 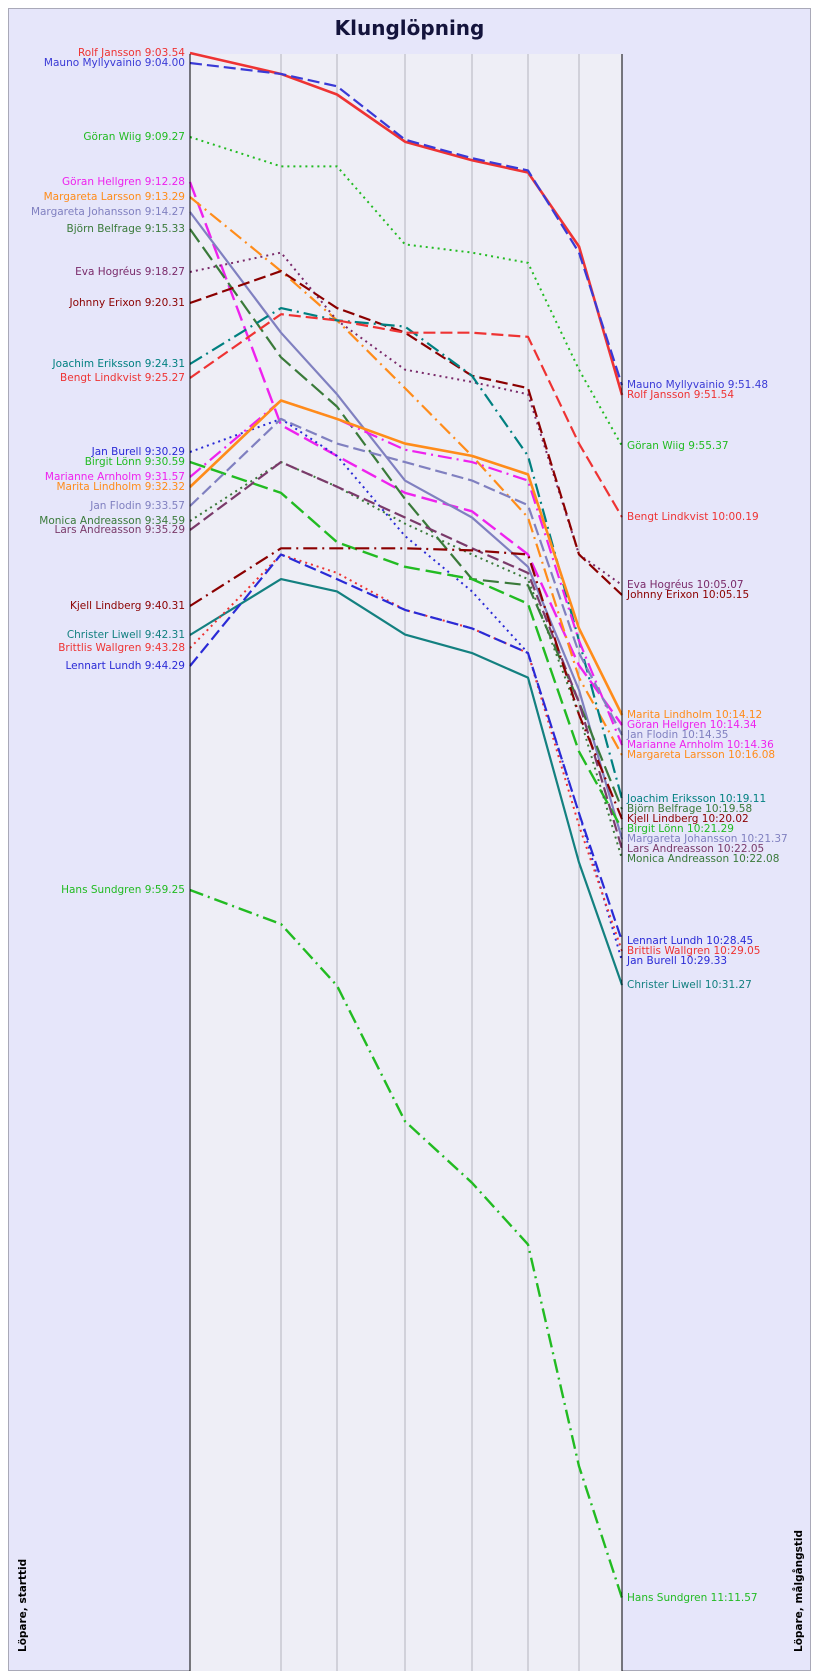 What do you see at coordinates (115, 477) in the screenshot?
I see `start-label: Marianne Arnholm 9:31.57` at bounding box center [115, 477].